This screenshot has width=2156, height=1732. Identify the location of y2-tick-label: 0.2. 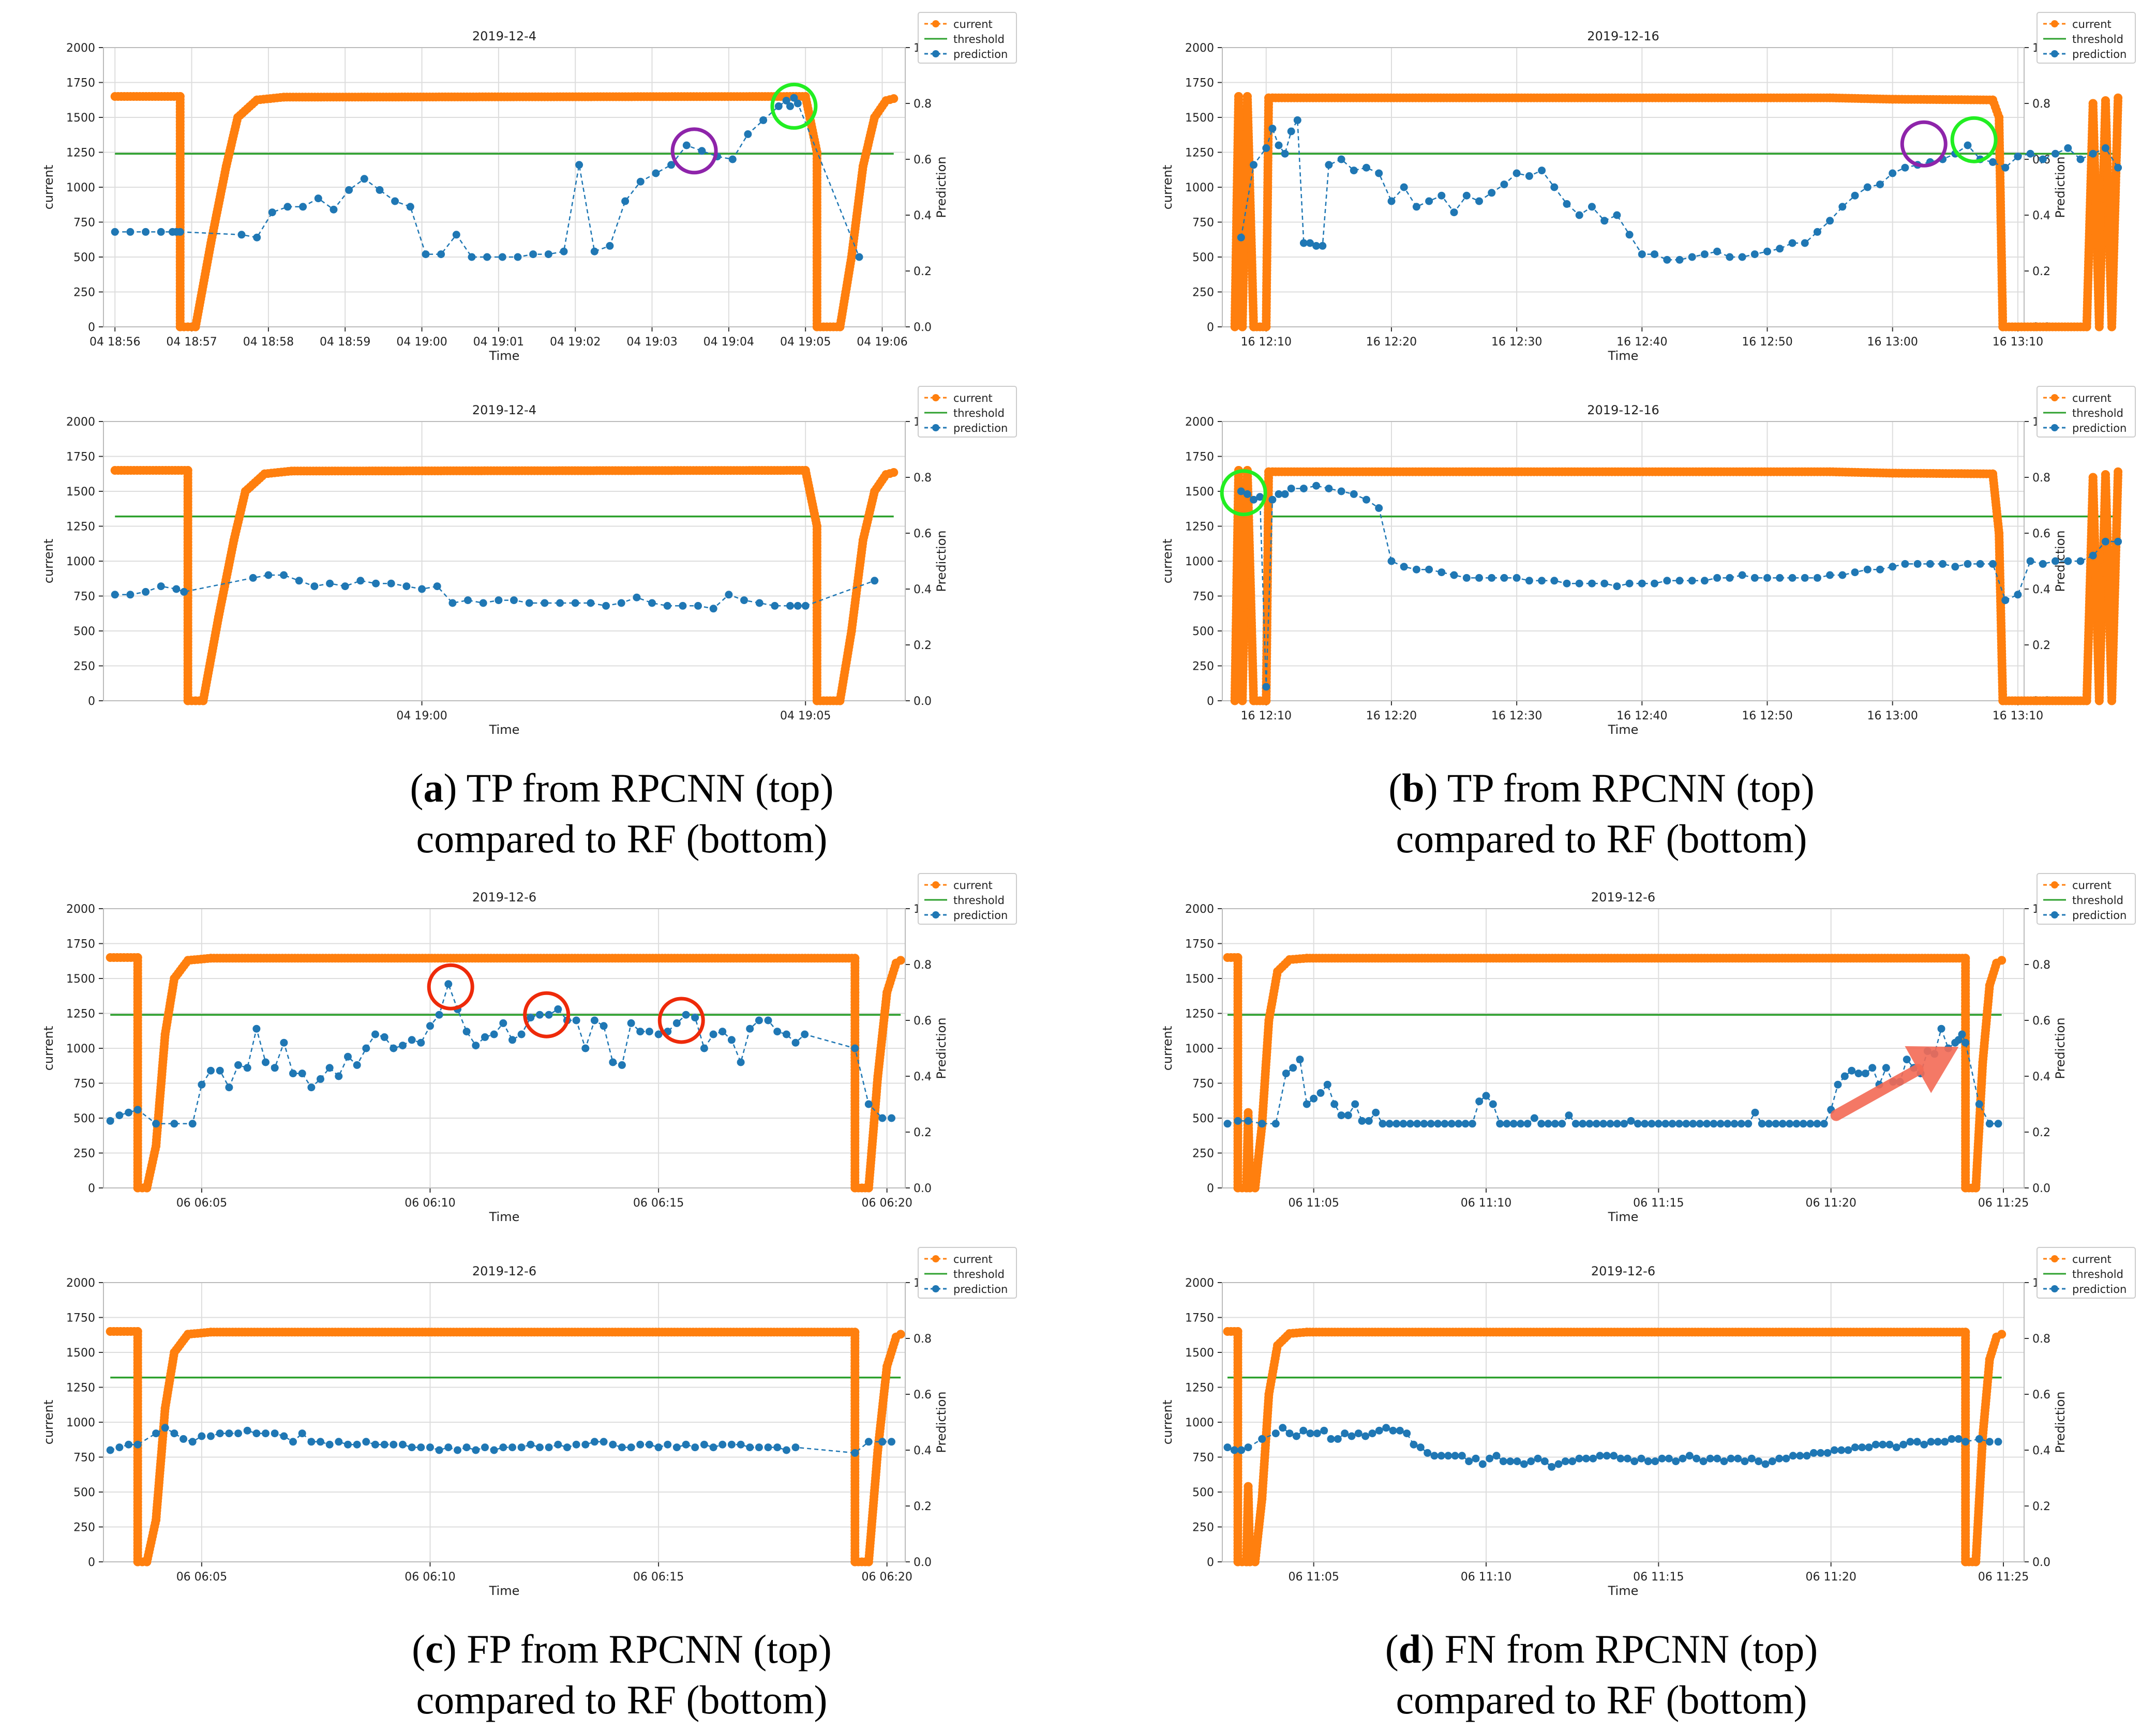
(923, 645).